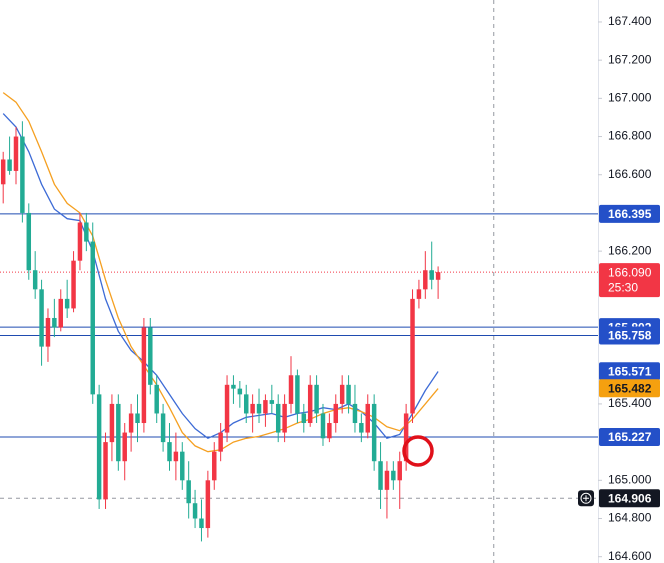  I want to click on crosshair-label: 164.906, so click(630, 498).